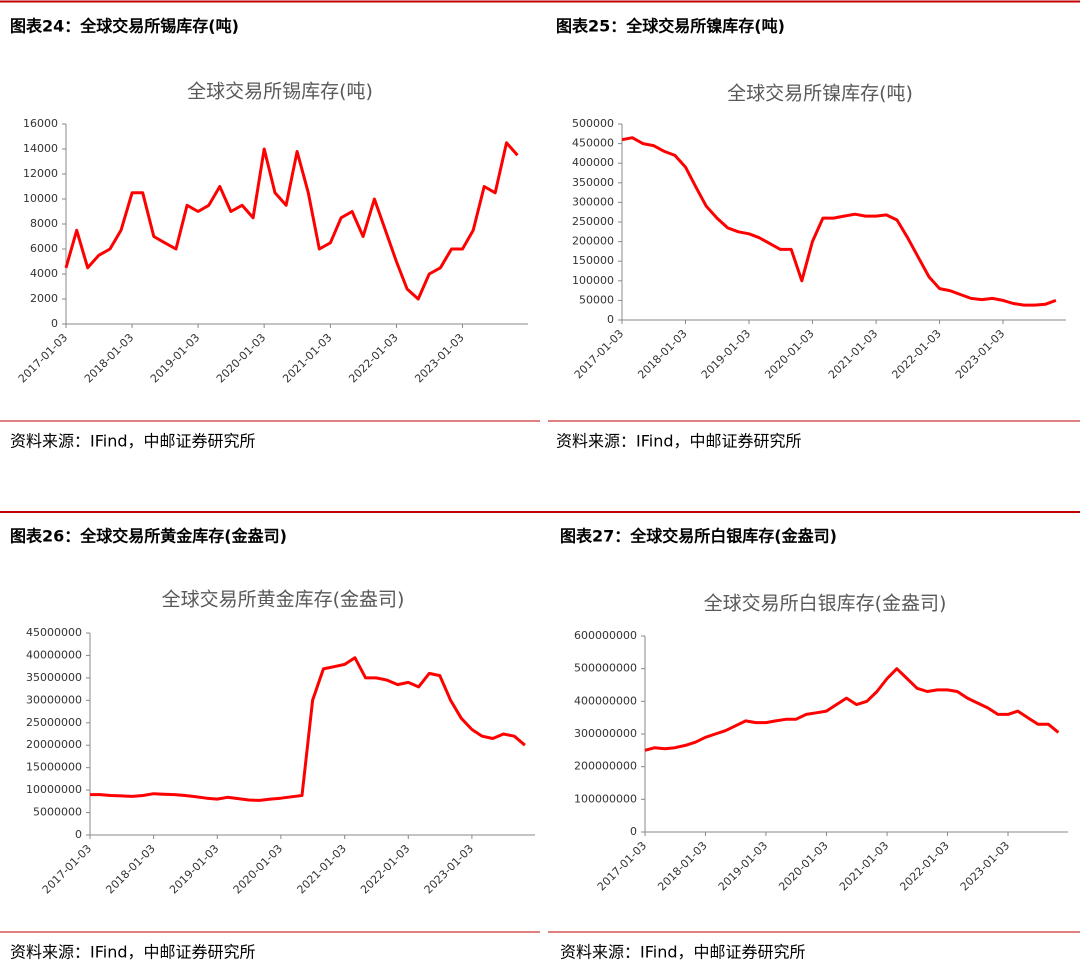  Describe the element at coordinates (698, 536) in the screenshot. I see `figure-heading: 图表27：全球交易所白银库存(金盎司)` at that location.